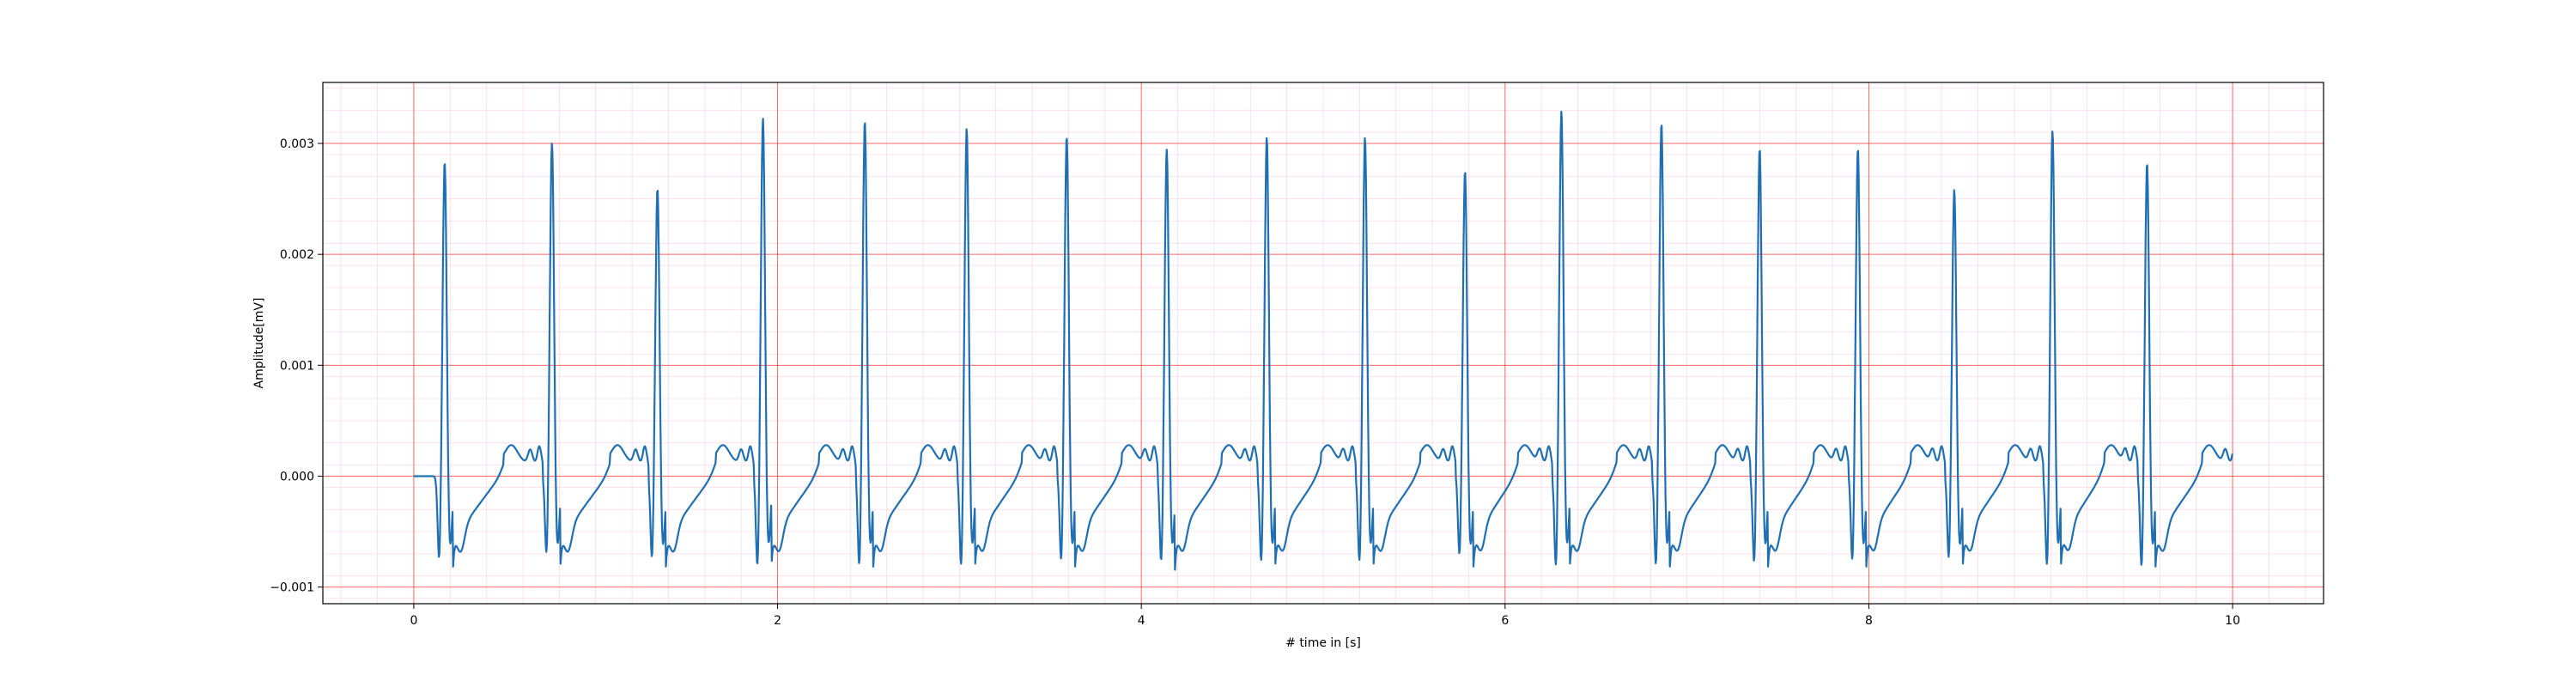  Describe the element at coordinates (1505, 621) in the screenshot. I see `x-tick-label: 6` at that location.